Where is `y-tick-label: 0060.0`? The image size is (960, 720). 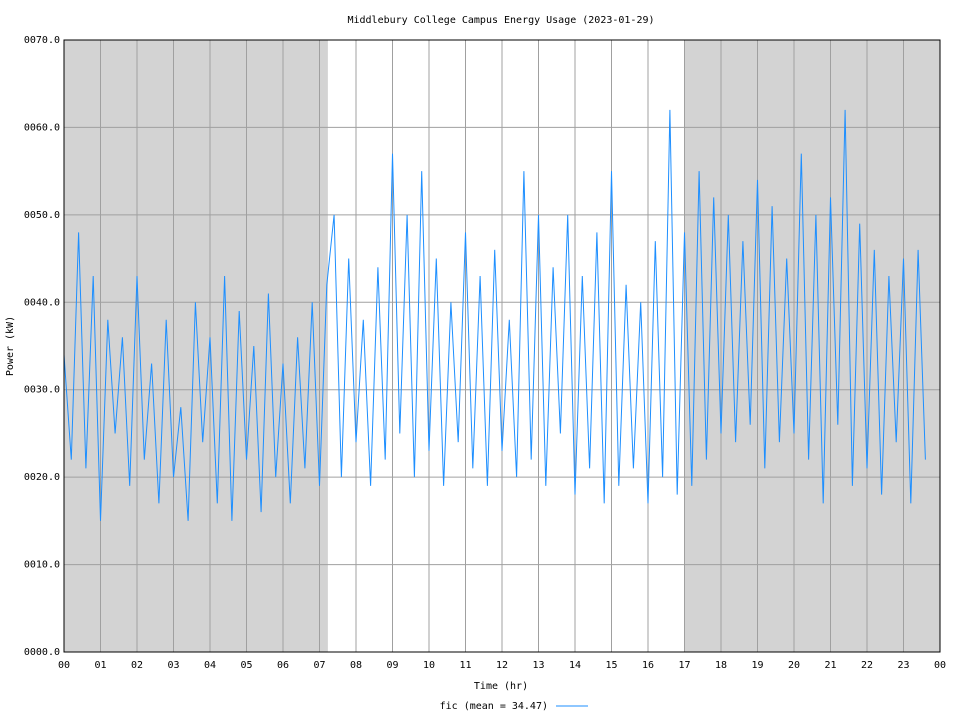 y-tick-label: 0060.0 is located at coordinates (42, 127).